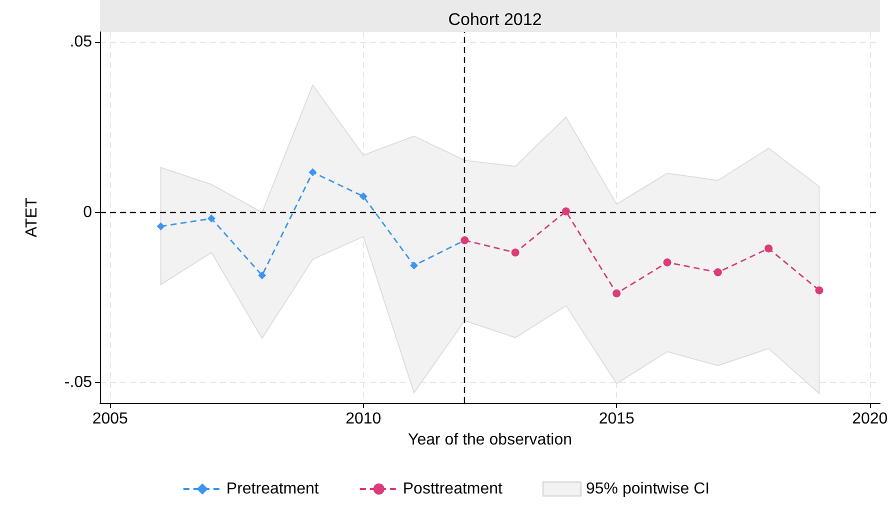 Image resolution: width=892 pixels, height=506 pixels. Describe the element at coordinates (616, 419) in the screenshot. I see `x-tick-label: 2015` at that location.